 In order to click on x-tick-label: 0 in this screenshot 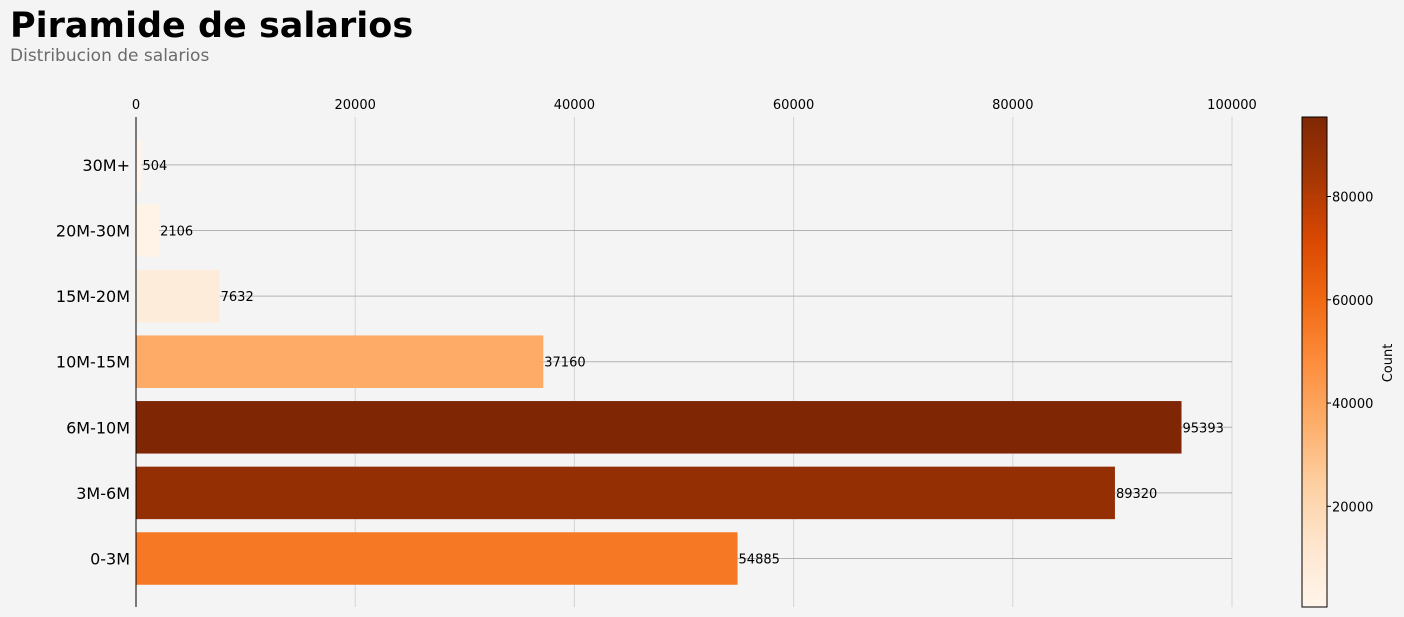, I will do `click(136, 105)`.